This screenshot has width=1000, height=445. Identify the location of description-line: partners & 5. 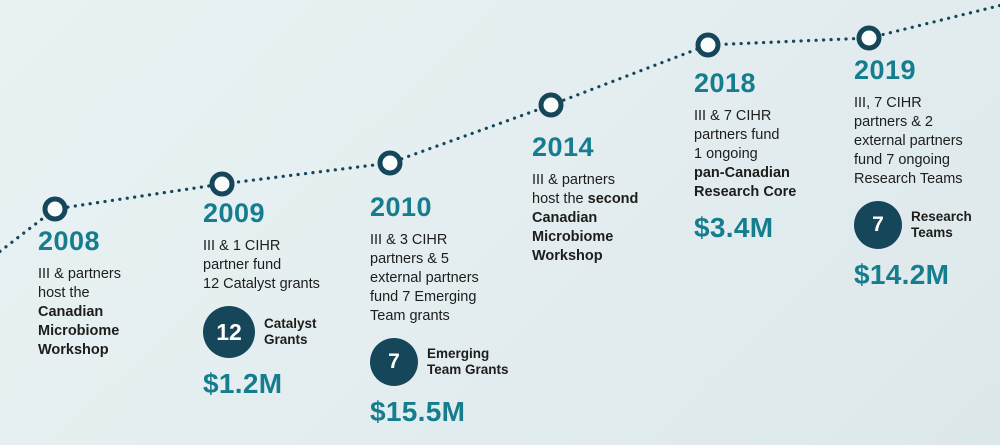
(455, 259).